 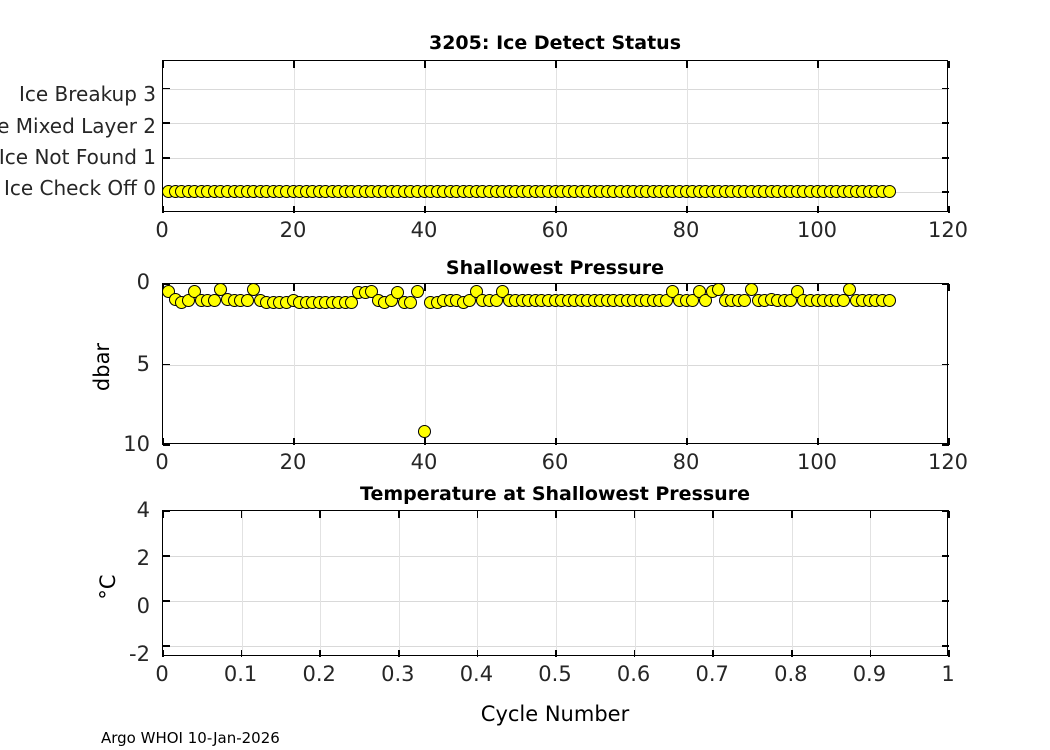 What do you see at coordinates (791, 674) in the screenshot?
I see `x-axis-tick-label: 0.8` at bounding box center [791, 674].